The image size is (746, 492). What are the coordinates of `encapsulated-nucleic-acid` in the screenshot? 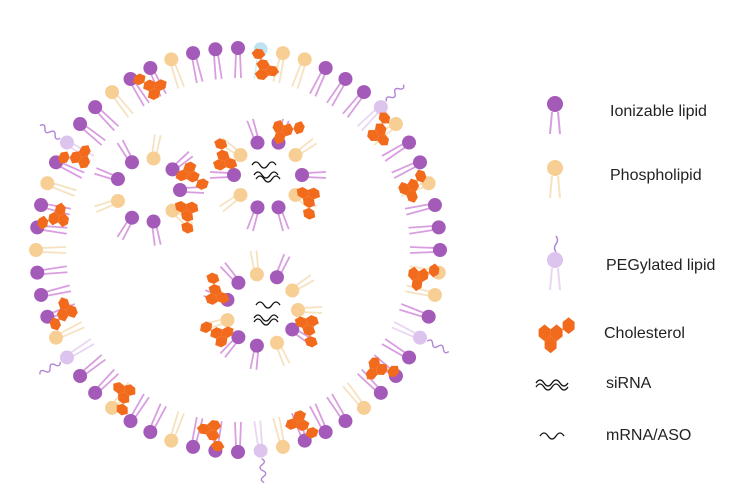 It's located at (266, 243).